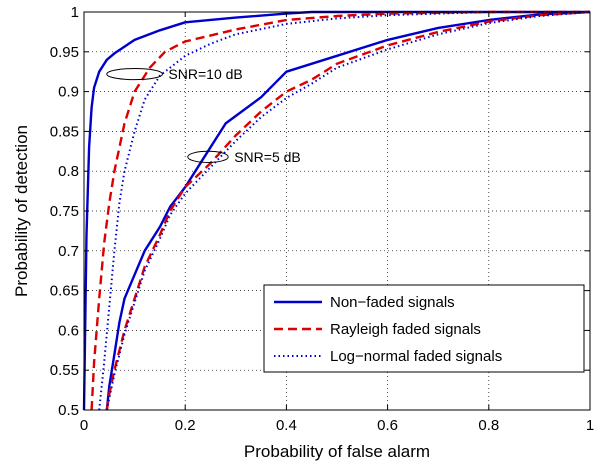  I want to click on y-tick-label: 0.6, so click(68, 330).